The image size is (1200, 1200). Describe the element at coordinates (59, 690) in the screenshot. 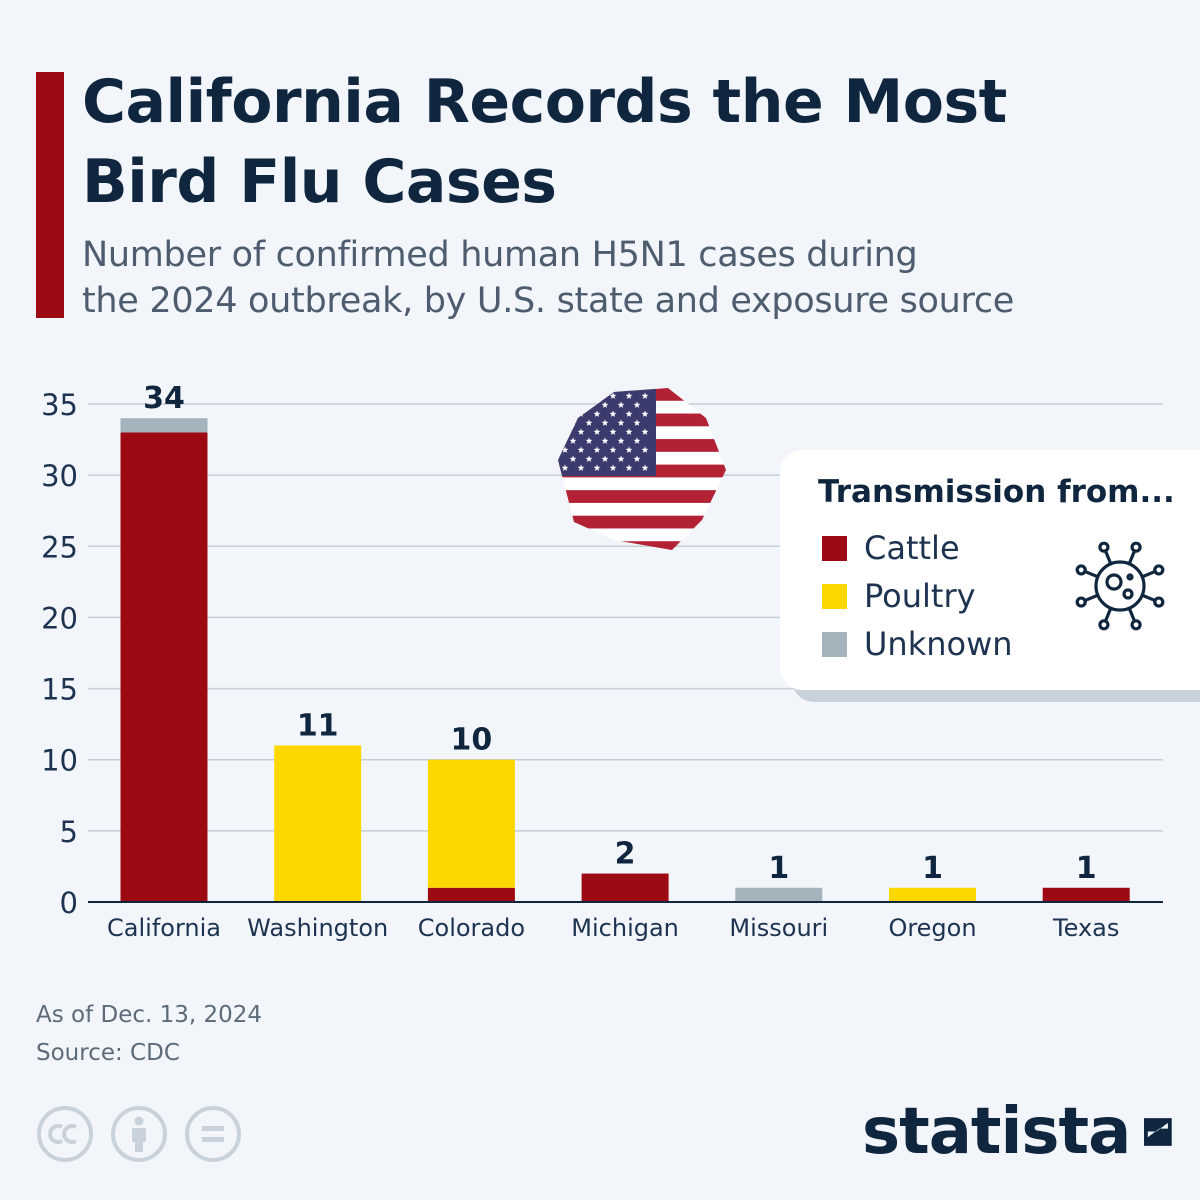

I see `y-tick-label: 15` at that location.